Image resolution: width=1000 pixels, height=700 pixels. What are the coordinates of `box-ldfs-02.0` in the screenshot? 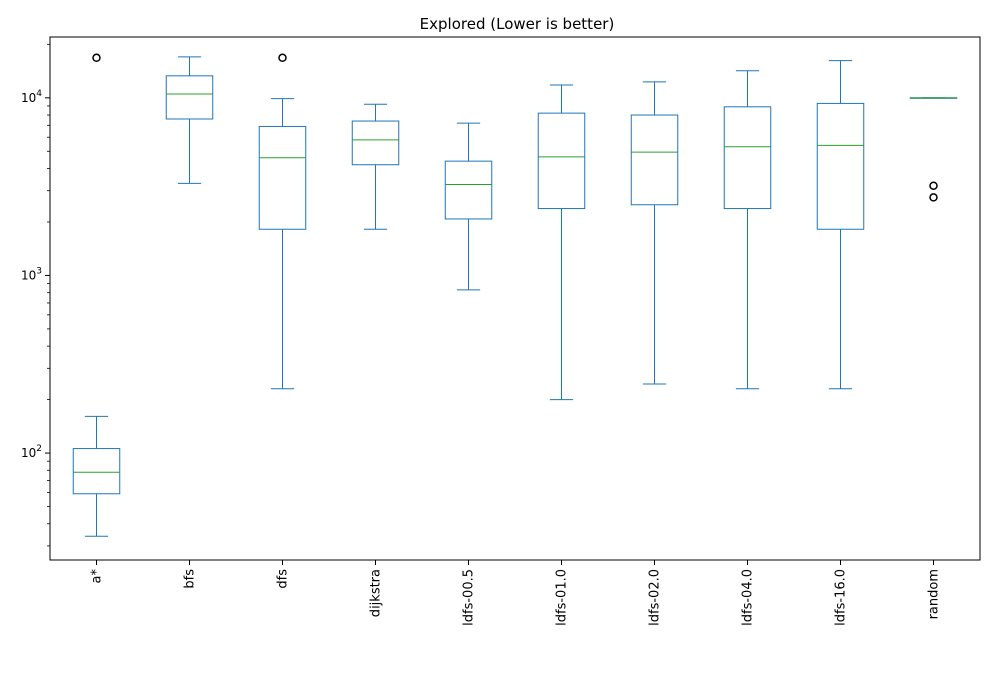 It's located at (654, 233).